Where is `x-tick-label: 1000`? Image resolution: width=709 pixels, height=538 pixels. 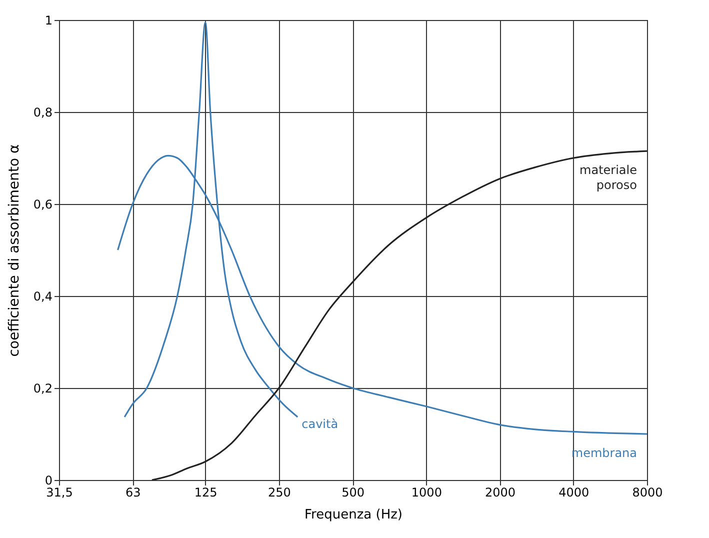
x-tick-label: 1000 is located at coordinates (426, 493).